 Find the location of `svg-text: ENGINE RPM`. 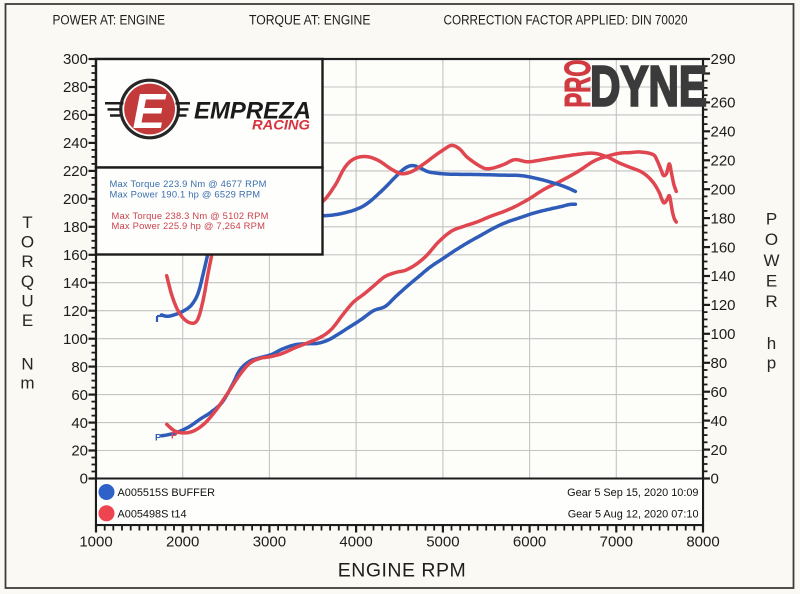

svg-text: ENGINE RPM is located at coordinates (402, 571).